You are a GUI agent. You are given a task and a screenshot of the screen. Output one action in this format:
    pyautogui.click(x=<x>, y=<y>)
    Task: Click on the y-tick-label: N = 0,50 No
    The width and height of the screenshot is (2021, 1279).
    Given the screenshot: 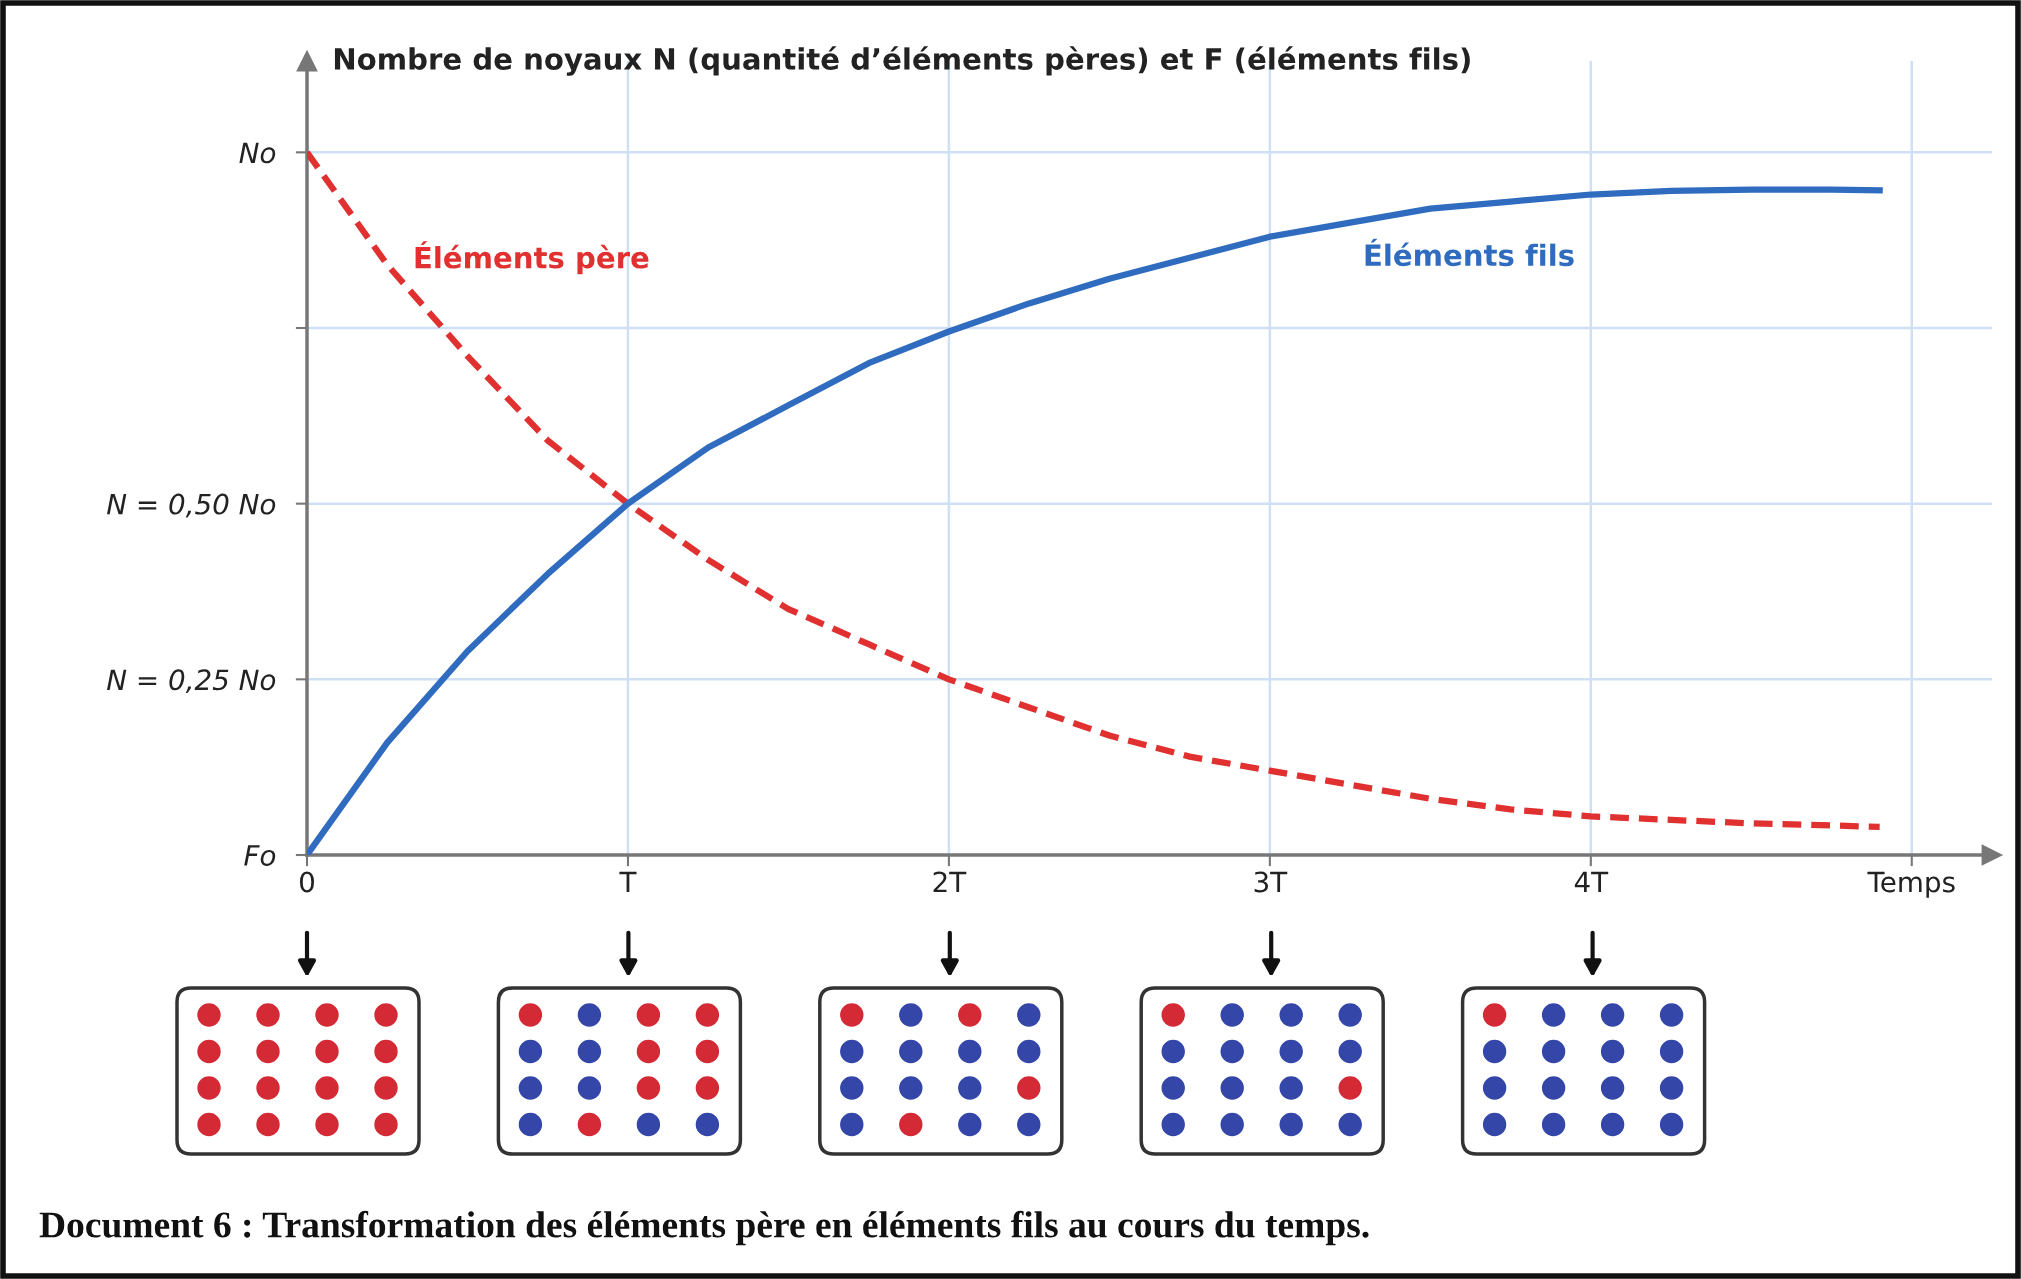 What is the action you would take?
    pyautogui.click(x=191, y=505)
    